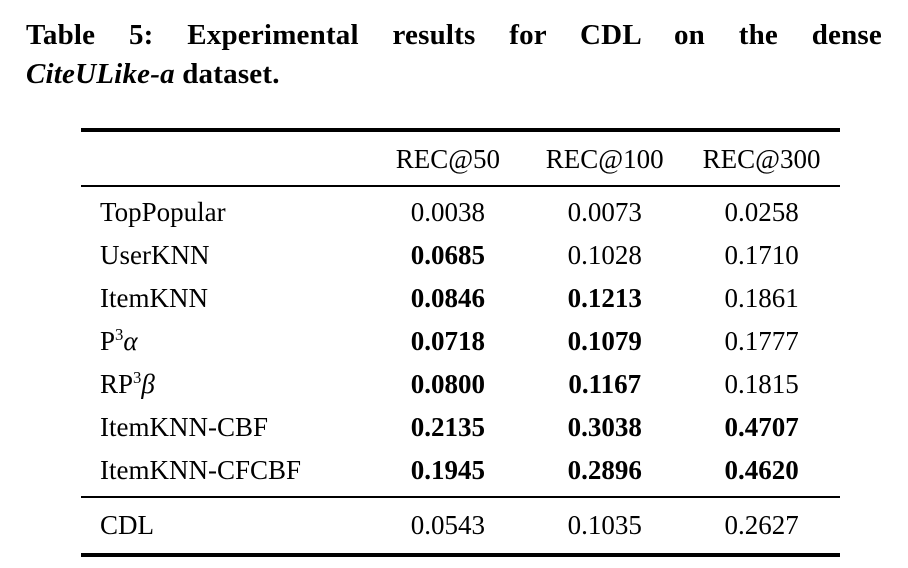  What do you see at coordinates (761, 298) in the screenshot?
I see `metric-value-cell: 0.1861` at bounding box center [761, 298].